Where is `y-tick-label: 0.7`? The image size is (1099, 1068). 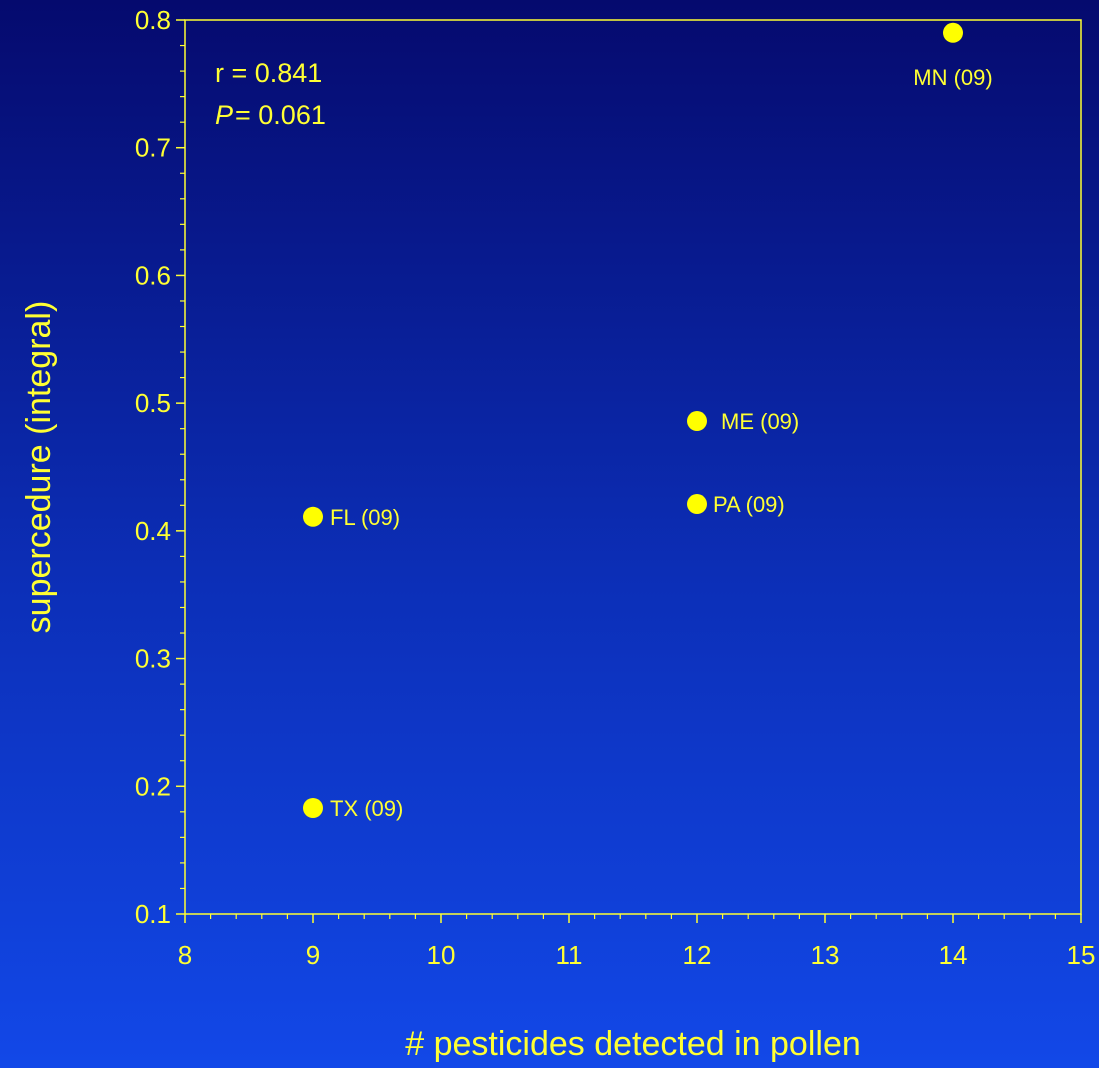 y-tick-label: 0.7 is located at coordinates (153, 148).